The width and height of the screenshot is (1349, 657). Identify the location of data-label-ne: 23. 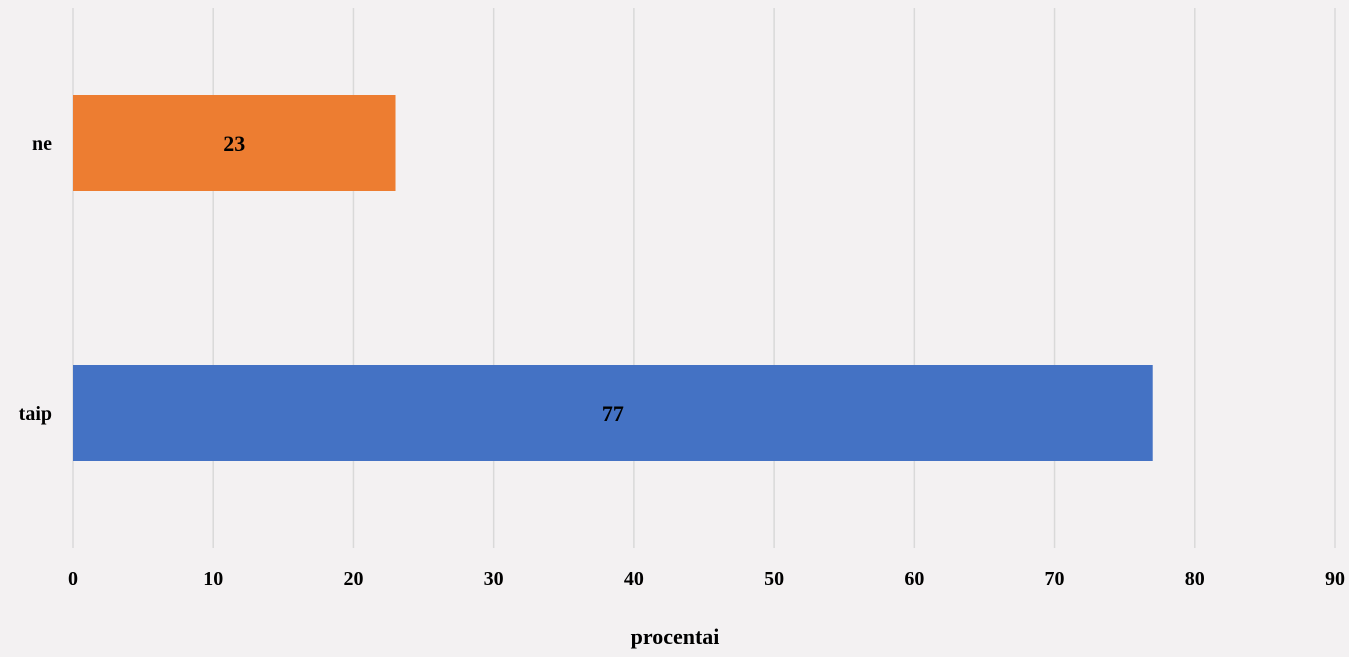
(234, 143).